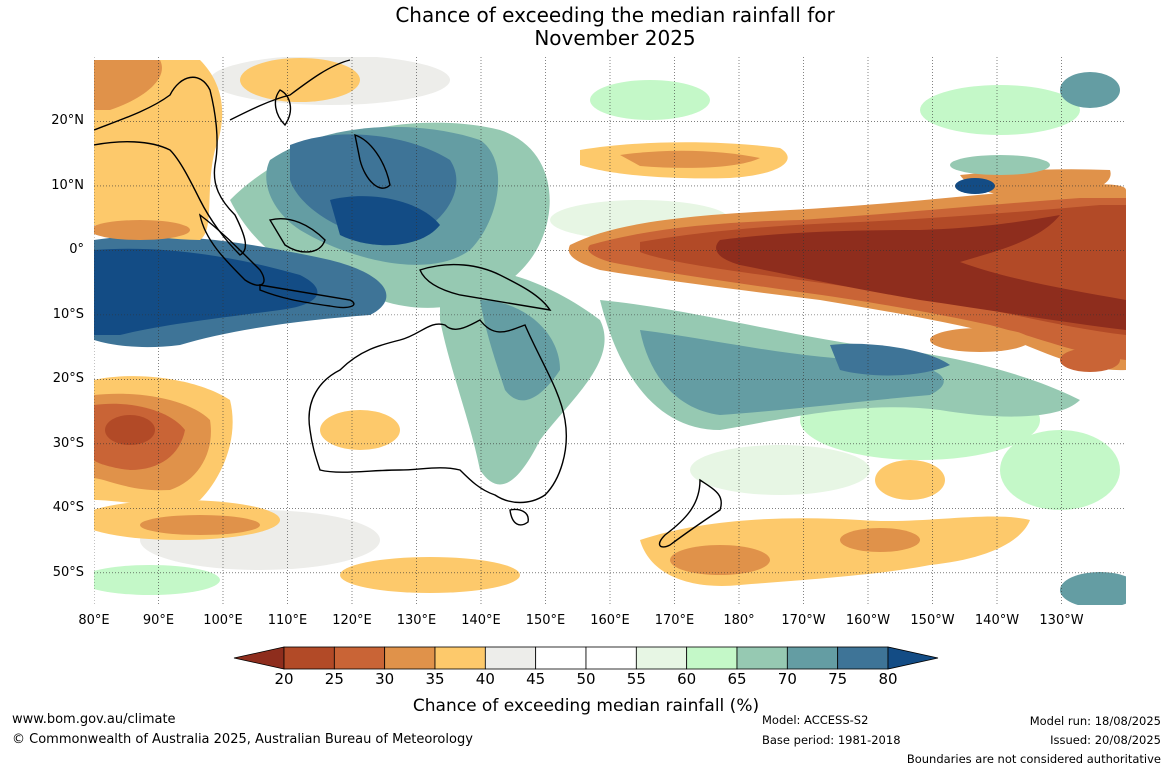 This screenshot has height=770, width=1173. Describe the element at coordinates (485, 679) in the screenshot. I see `colorbar-tick-label: 40` at that location.